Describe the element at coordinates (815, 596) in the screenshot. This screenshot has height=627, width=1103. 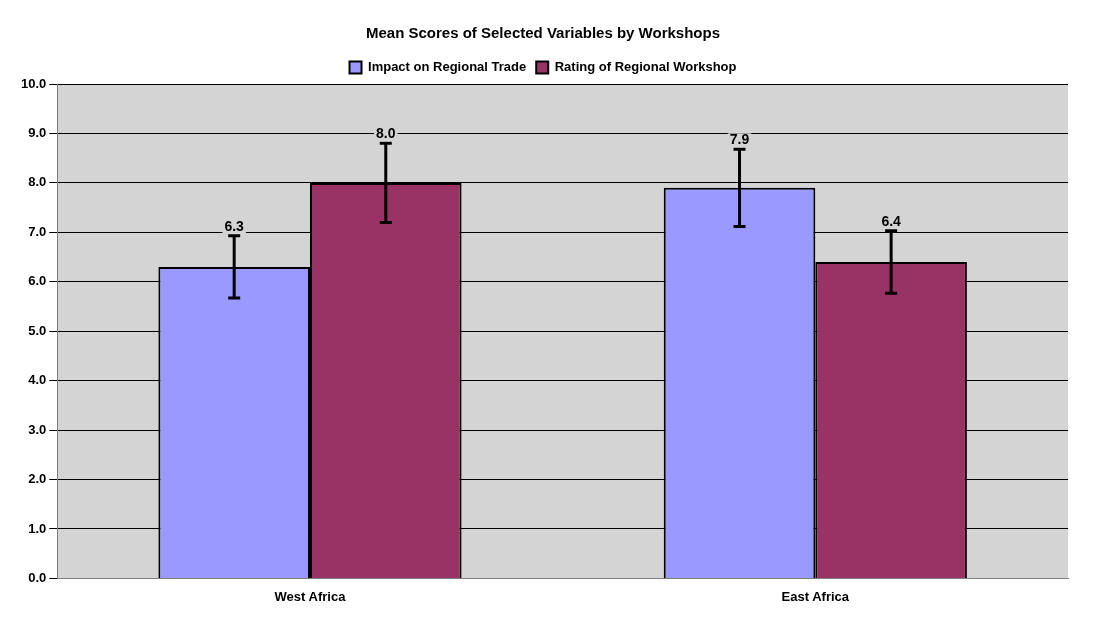
I see `x-tick-label: East Africa` at that location.